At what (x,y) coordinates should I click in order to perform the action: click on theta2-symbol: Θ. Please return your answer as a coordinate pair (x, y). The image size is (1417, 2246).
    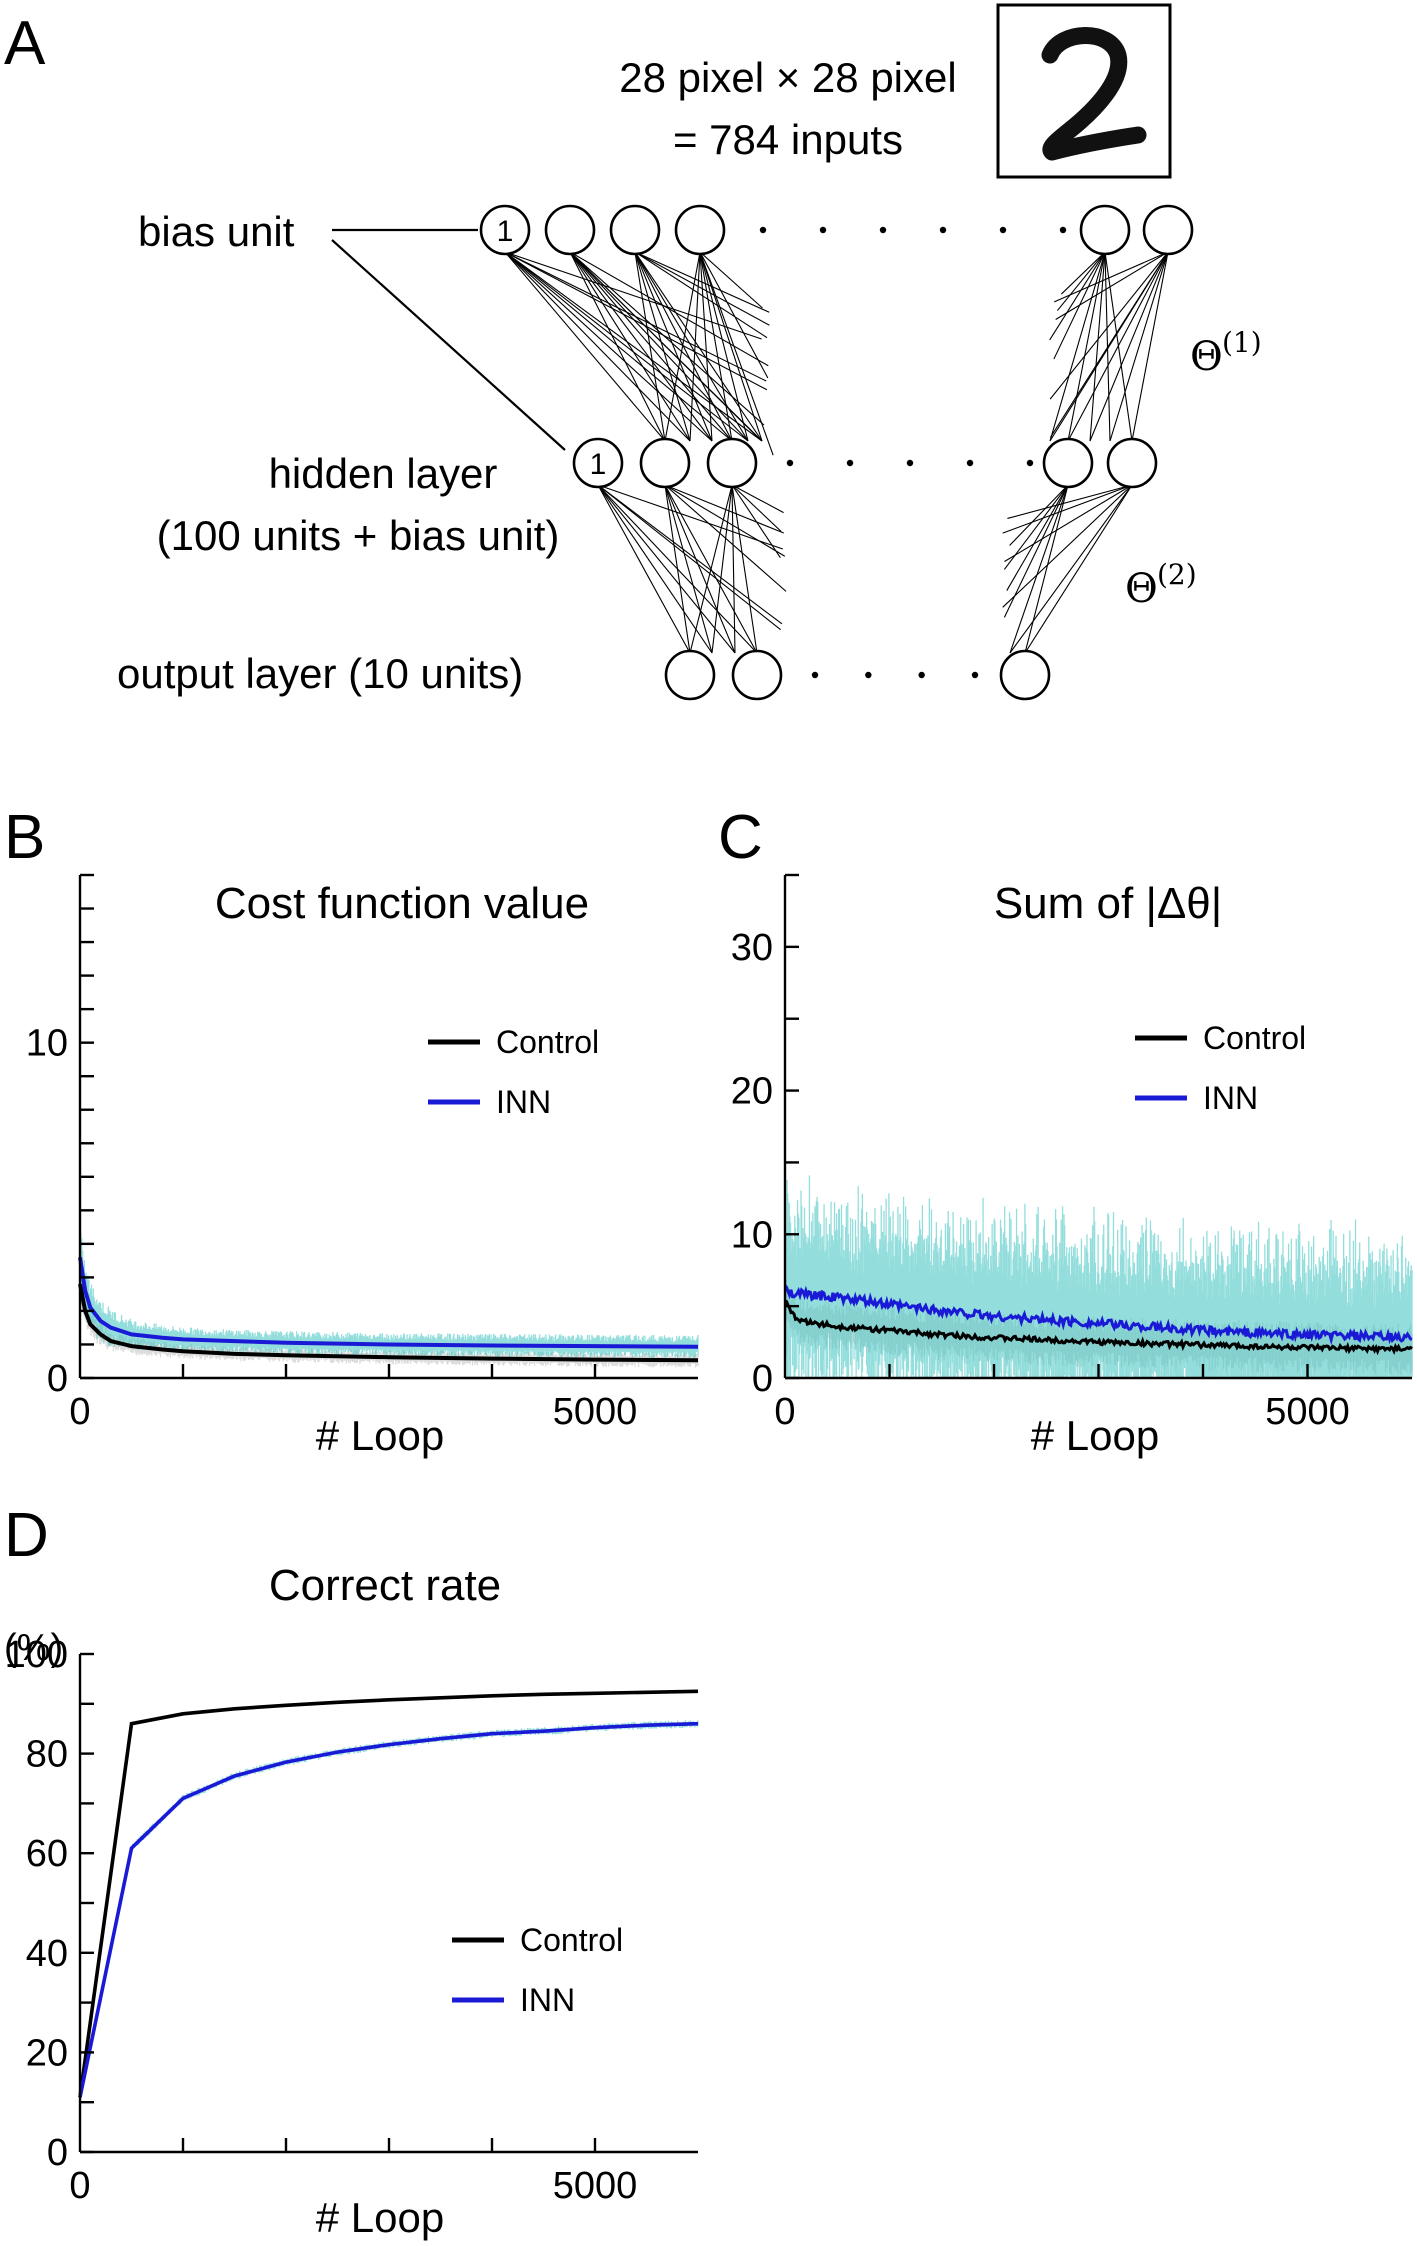
    Looking at the image, I should click on (1141, 589).